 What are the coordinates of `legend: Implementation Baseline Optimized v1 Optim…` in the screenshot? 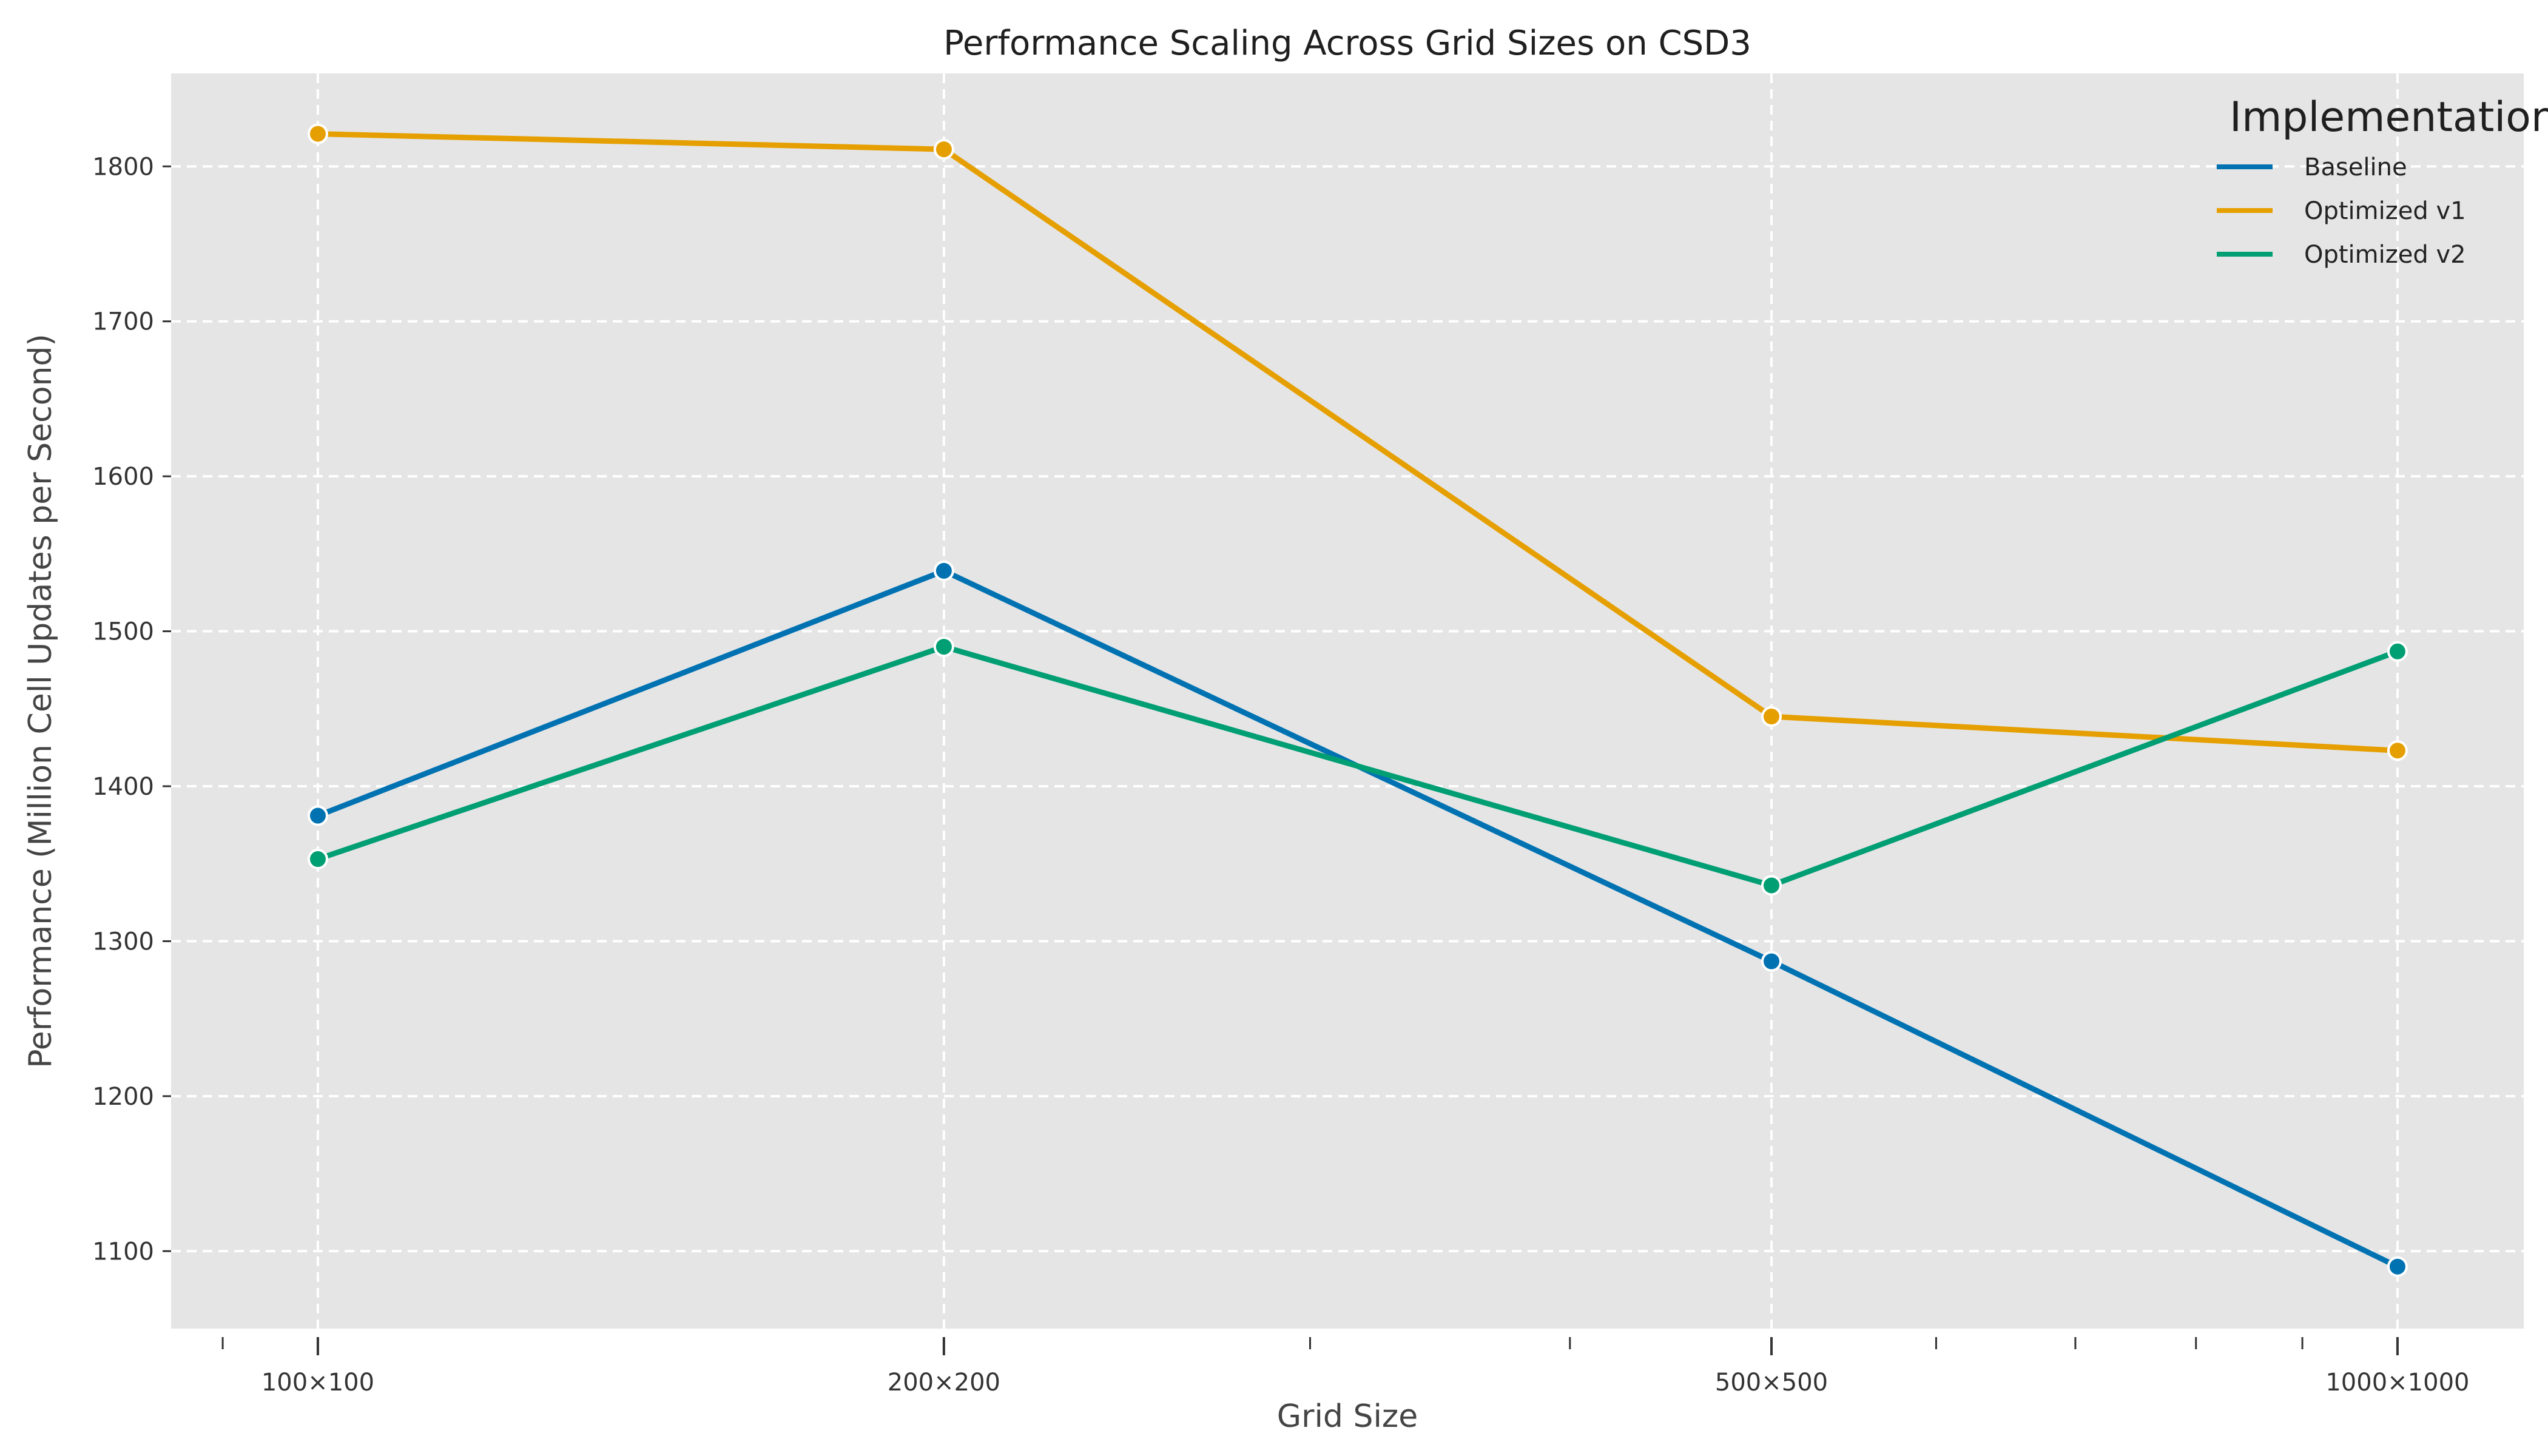 It's located at (2382, 181).